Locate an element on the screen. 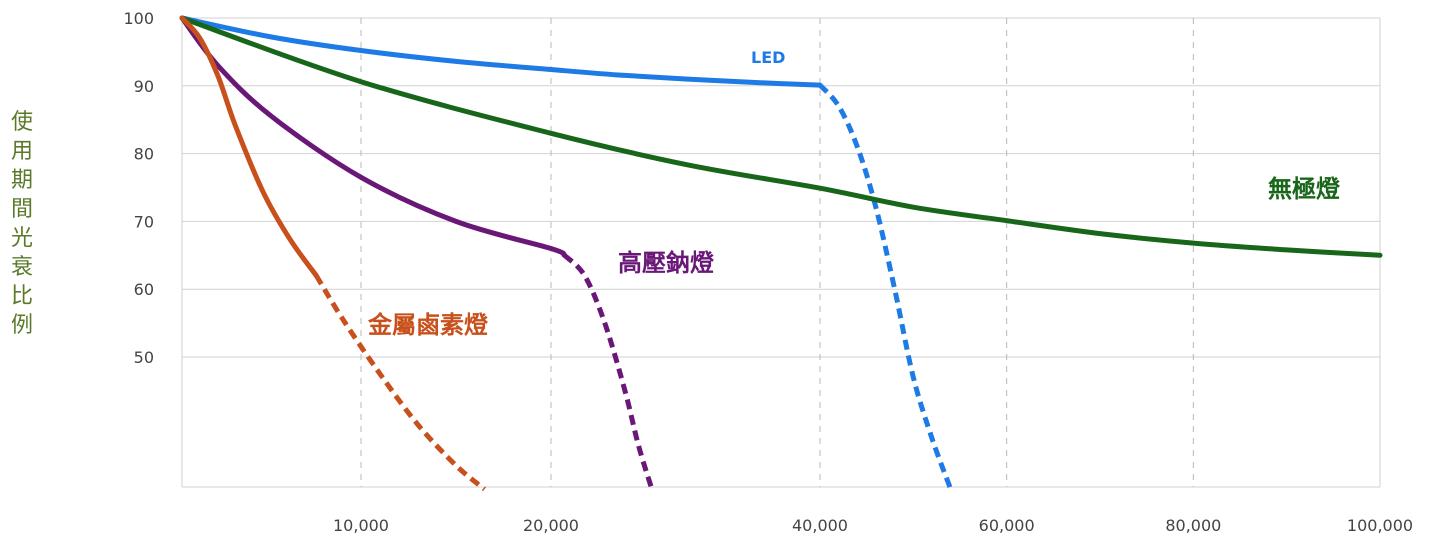 The width and height of the screenshot is (1437, 540). series-label-metal-halide: 金屬鹵素燈 is located at coordinates (428, 325).